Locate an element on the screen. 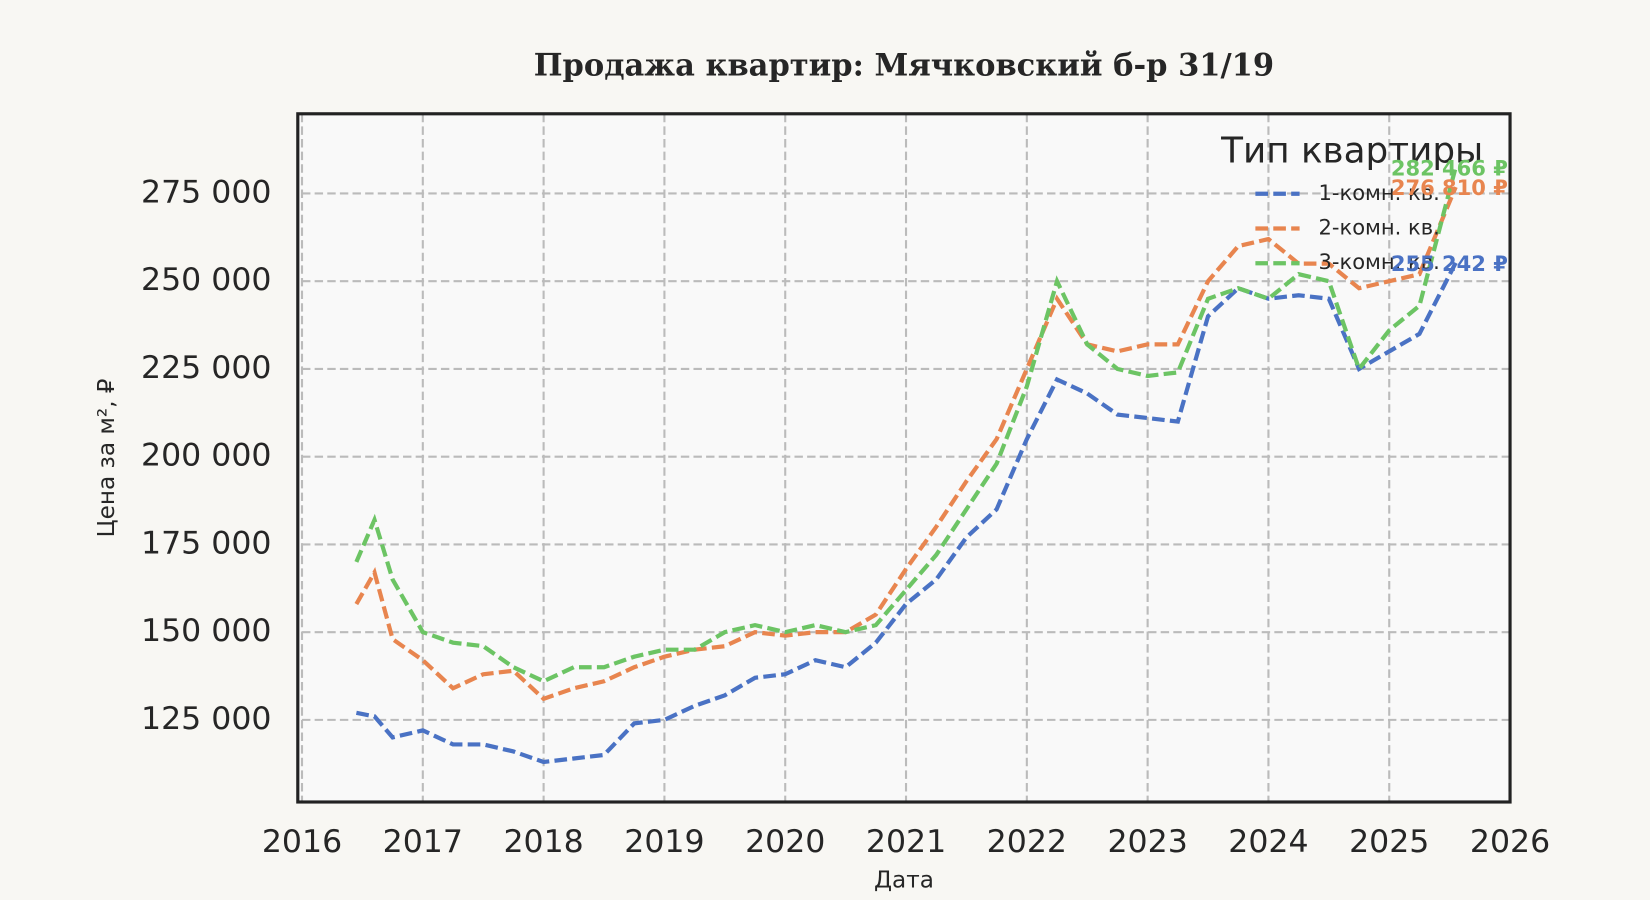  legend: 1-комн. кв. 2-комн. кв. 3-комн. кв. is located at coordinates (1347, 227).